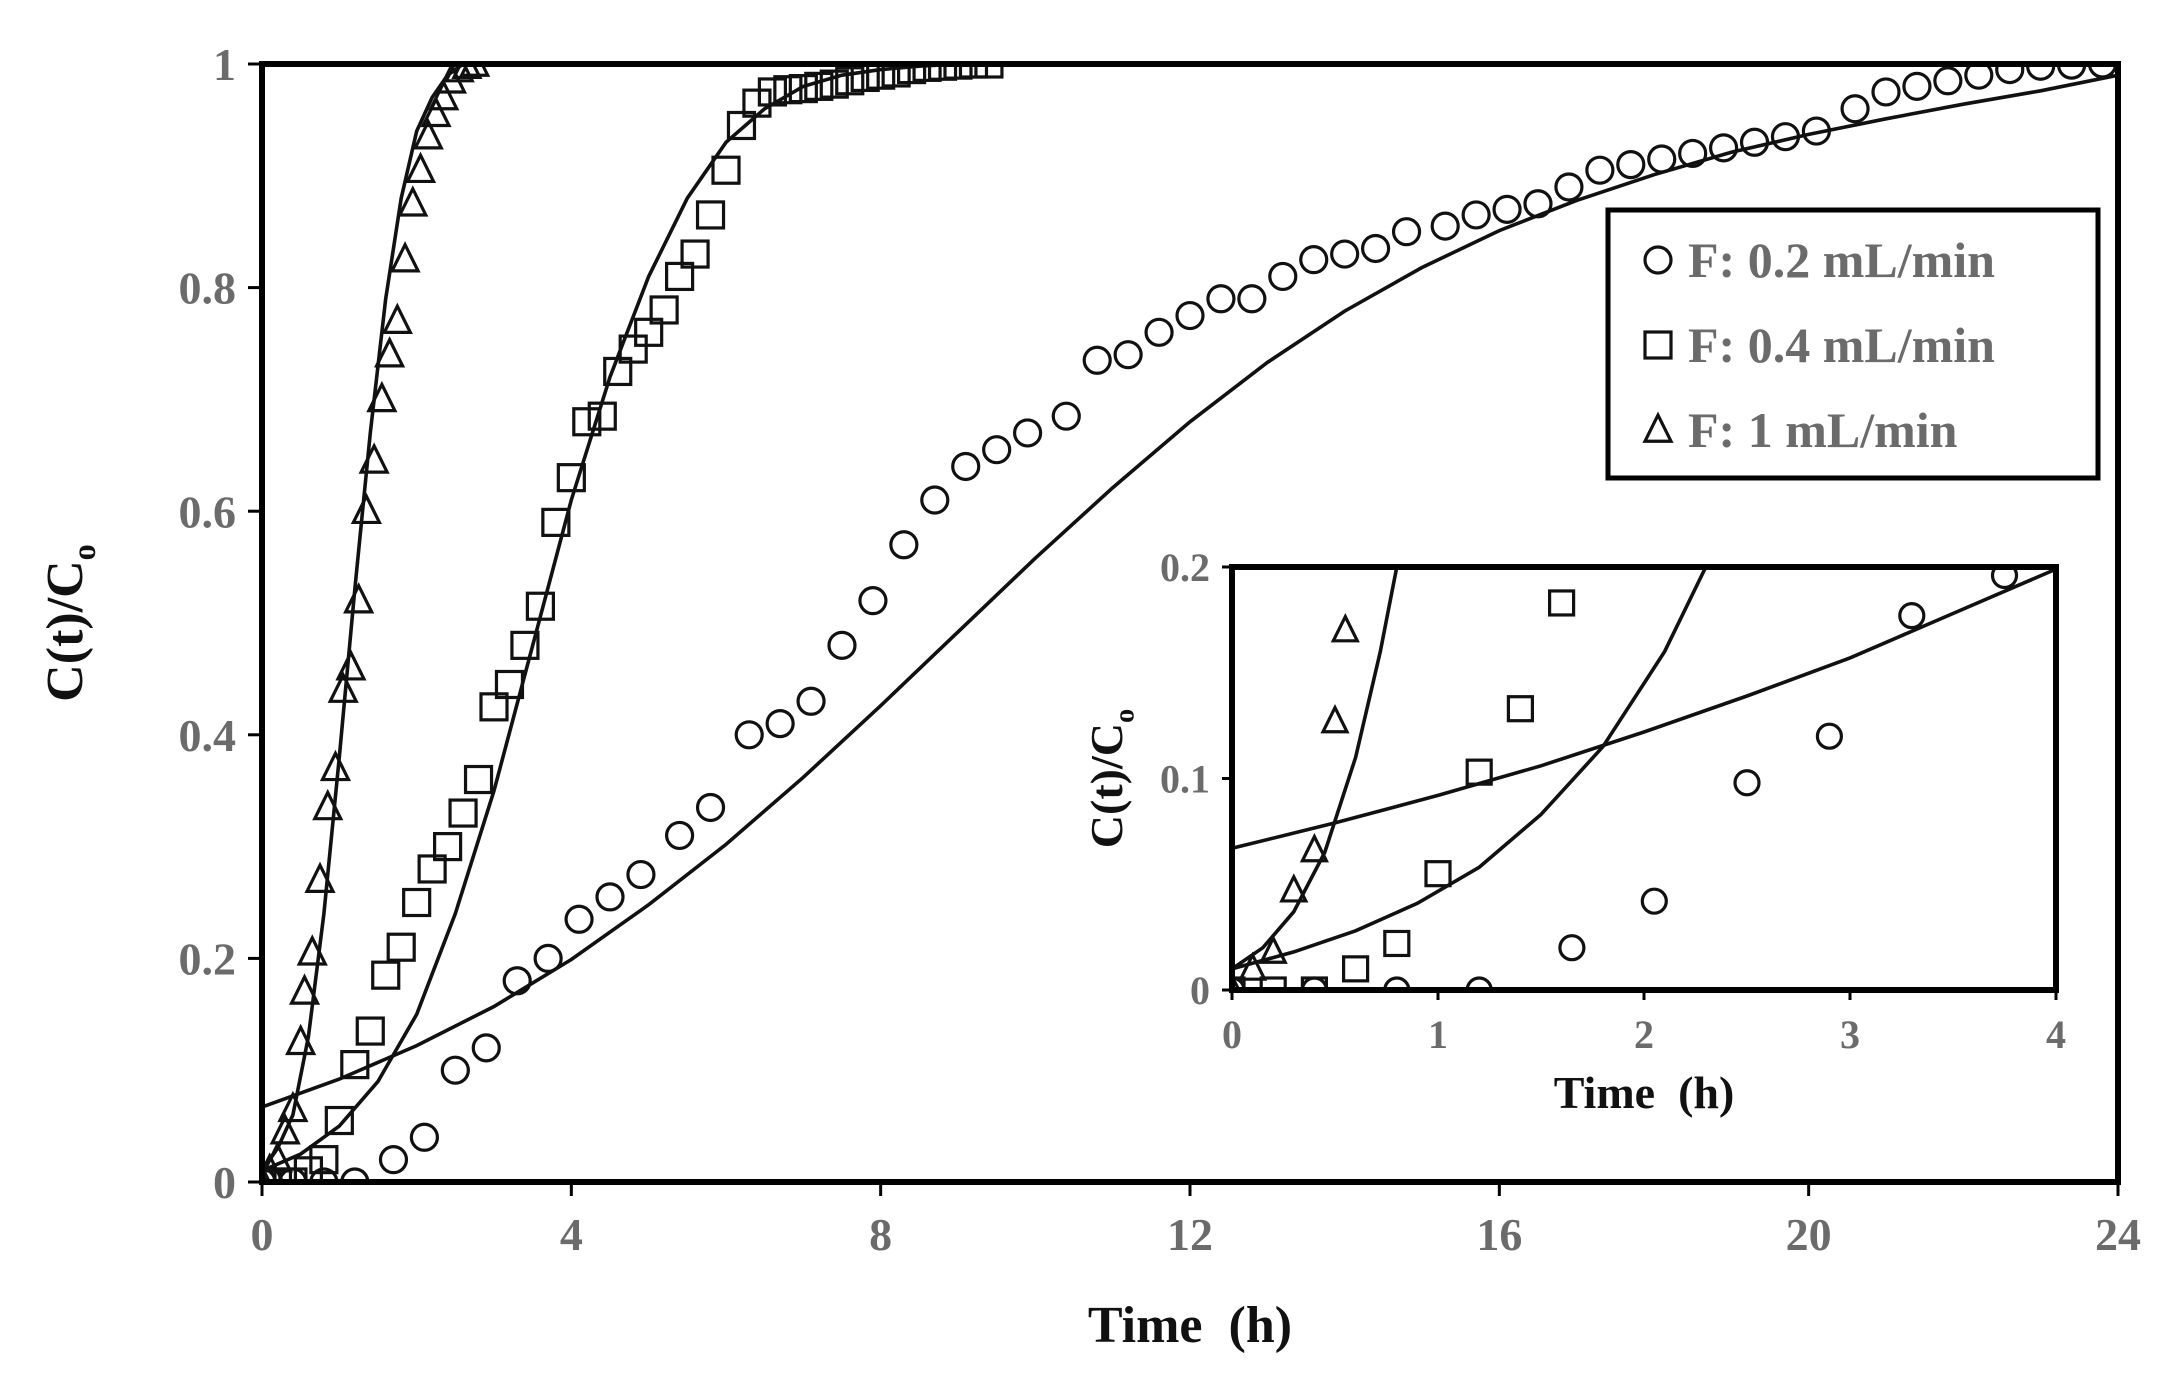  Describe the element at coordinates (1314, 768) in the screenshot. I see `inset-fit-line-triangle` at that location.